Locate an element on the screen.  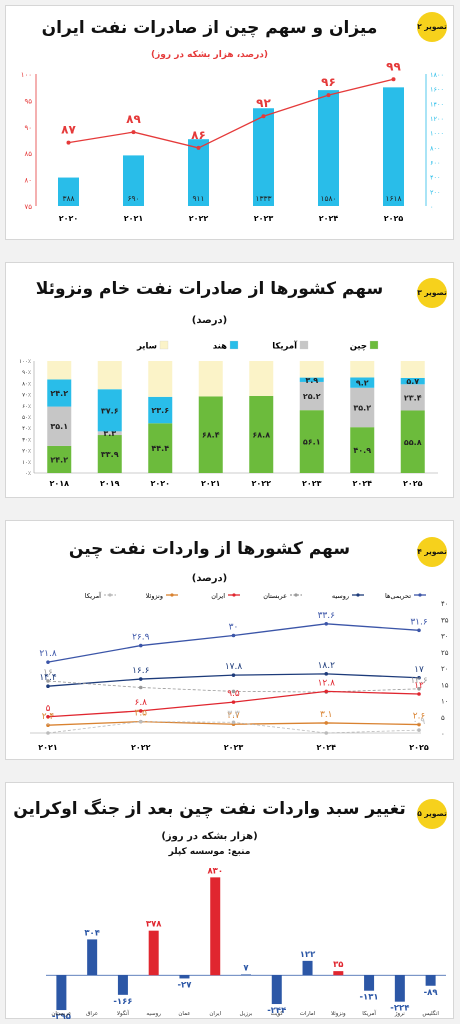
y-tick-label: ۳۵ is located at coordinates (445, 620).